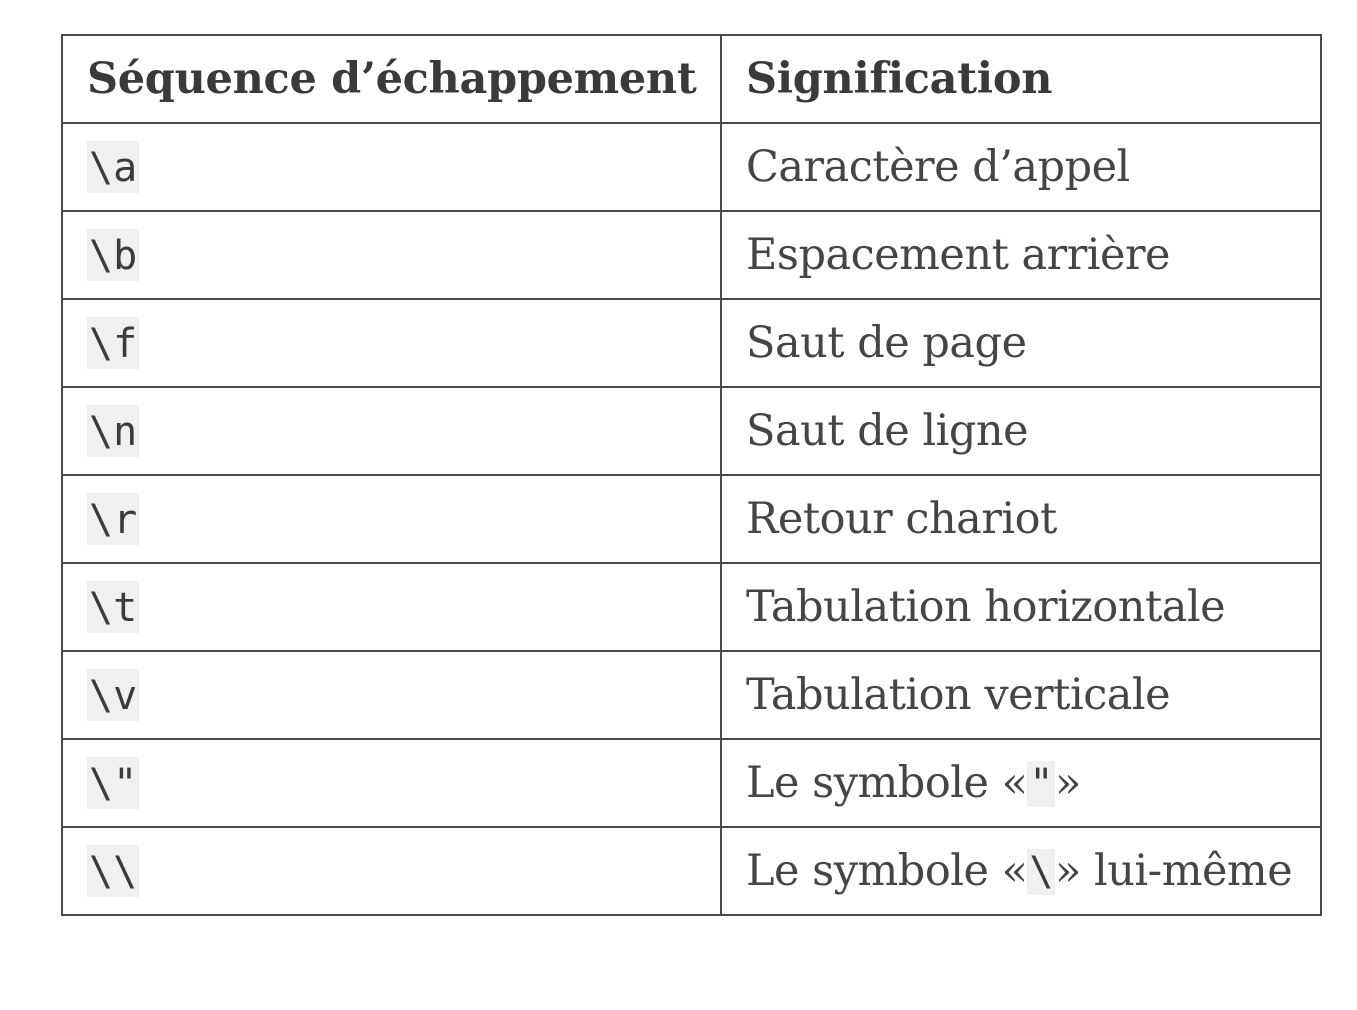 The width and height of the screenshot is (1357, 1010). I want to click on meaning-cell: Le symbole «\» lui-même, so click(1021, 871).